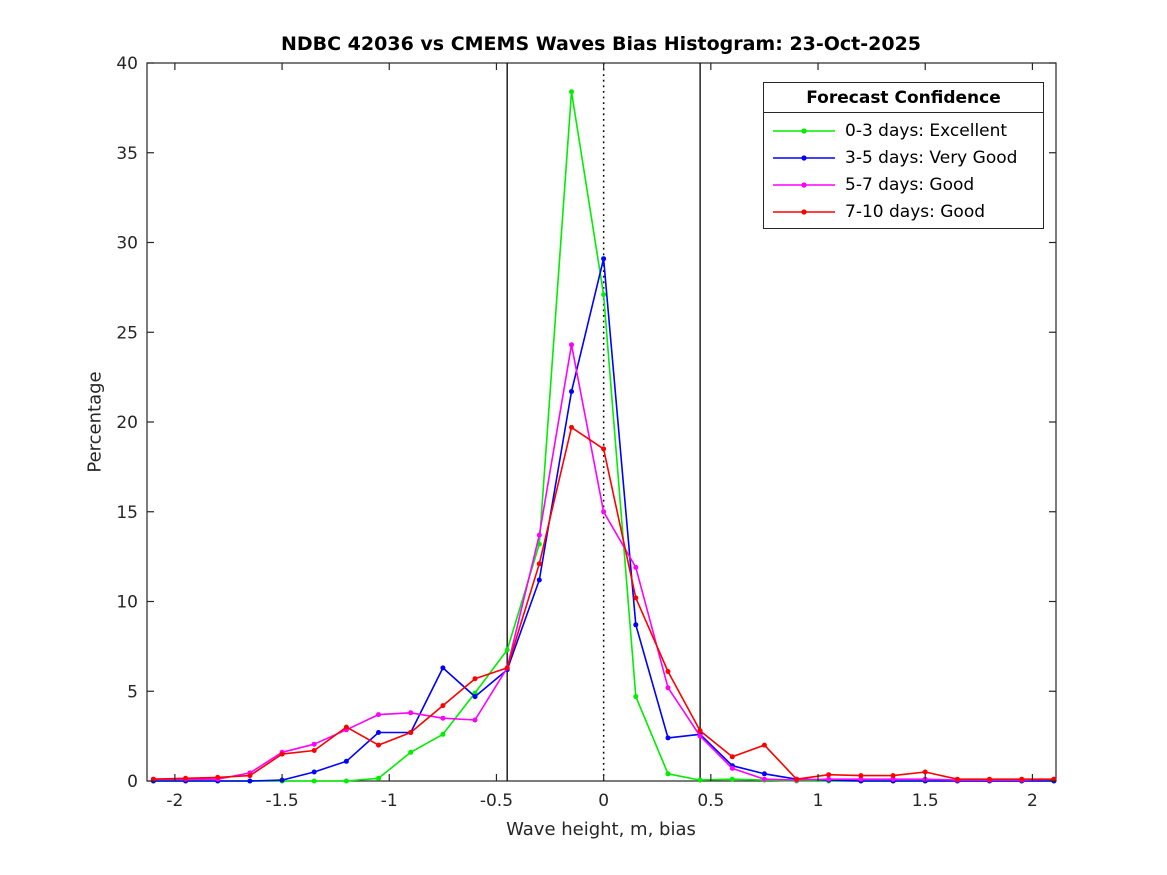  What do you see at coordinates (925, 801) in the screenshot?
I see `x-tick-label: 1.5` at bounding box center [925, 801].